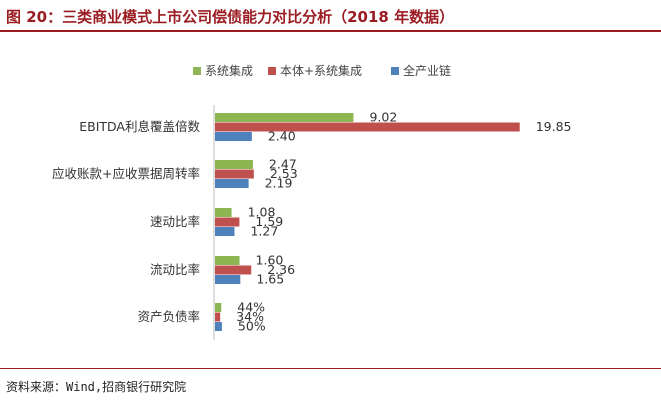  I want to click on category-label: 应收账款+应收票据周转率, so click(126, 173).